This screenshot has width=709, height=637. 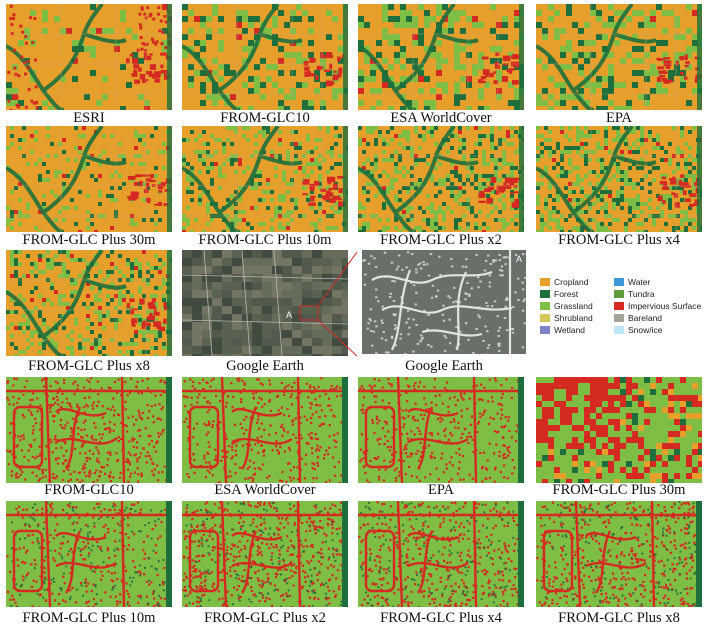 I want to click on legend-label: Impervious Surface, so click(x=665, y=306).